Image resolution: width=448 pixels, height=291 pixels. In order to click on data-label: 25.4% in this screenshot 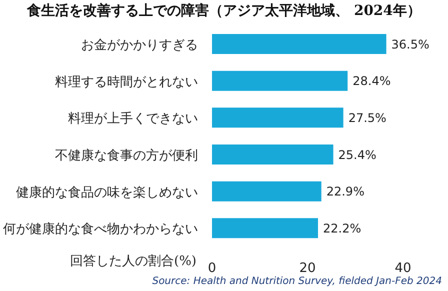, I will do `click(357, 155)`.